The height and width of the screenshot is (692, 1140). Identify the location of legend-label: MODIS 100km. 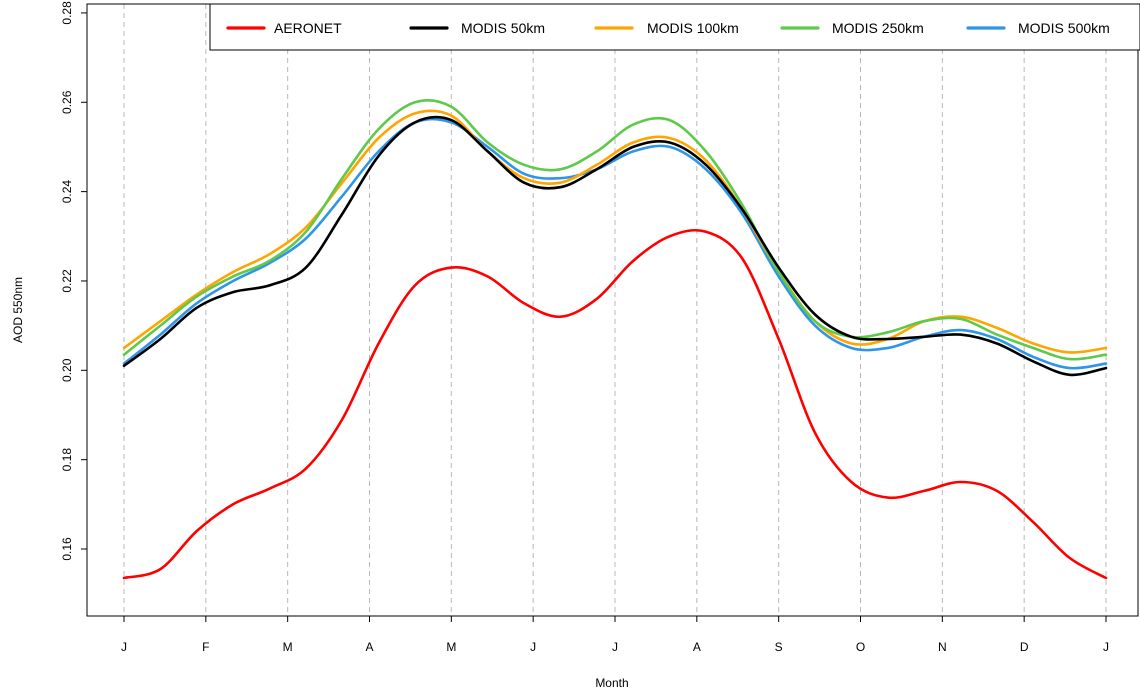
(693, 28).